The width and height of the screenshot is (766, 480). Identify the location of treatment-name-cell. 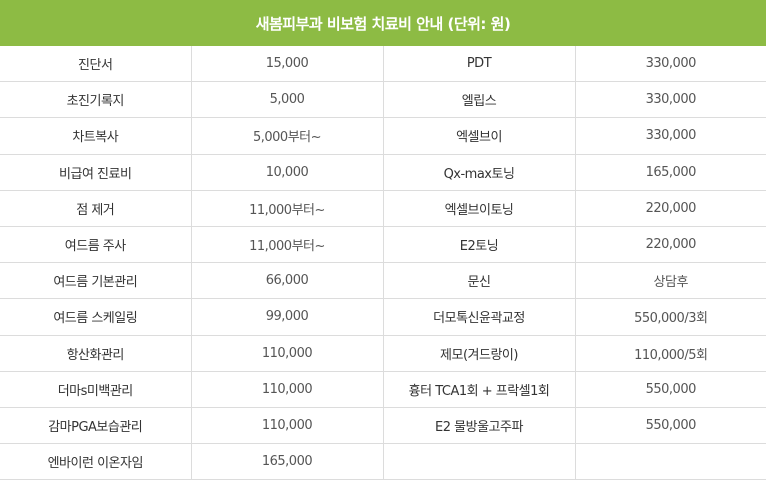
(479, 461).